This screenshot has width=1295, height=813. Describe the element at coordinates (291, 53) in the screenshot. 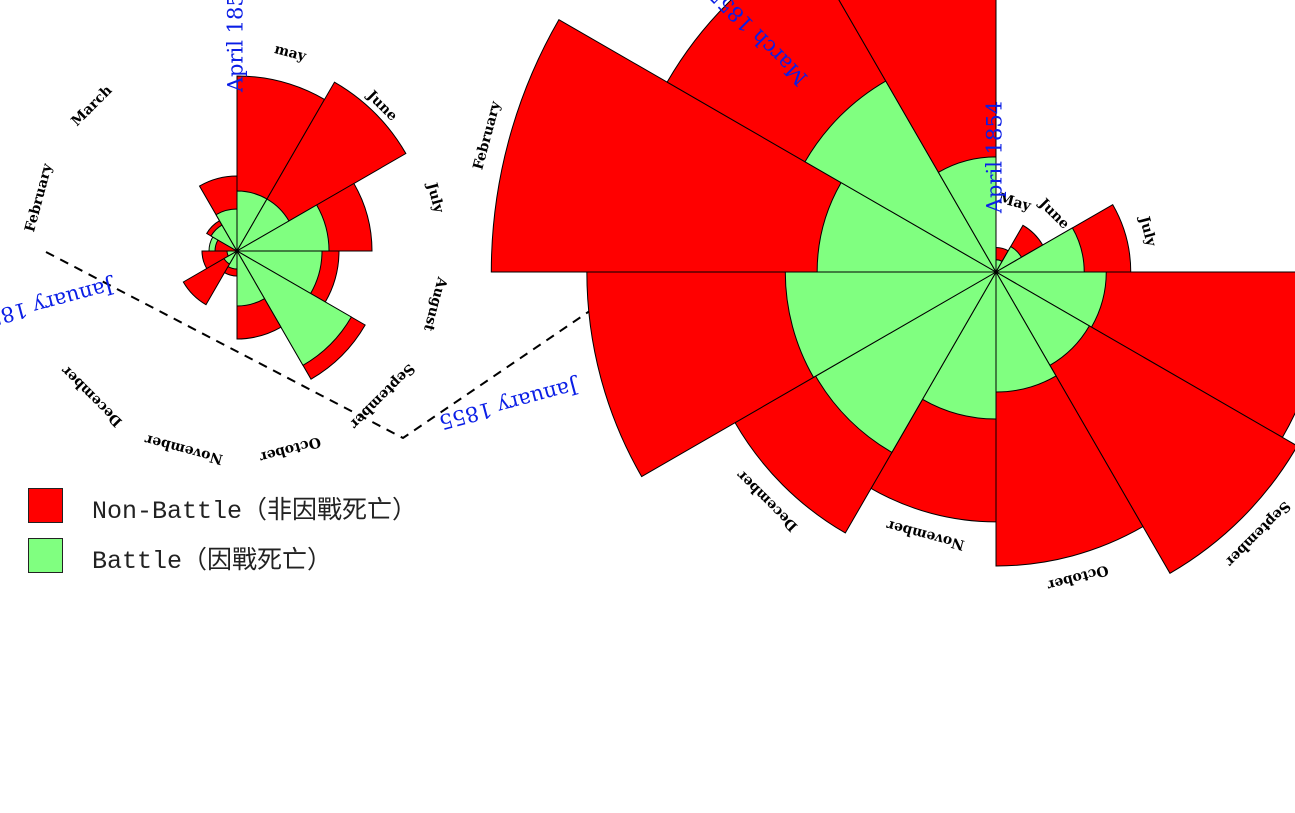

I see `month-label-0: may` at that location.